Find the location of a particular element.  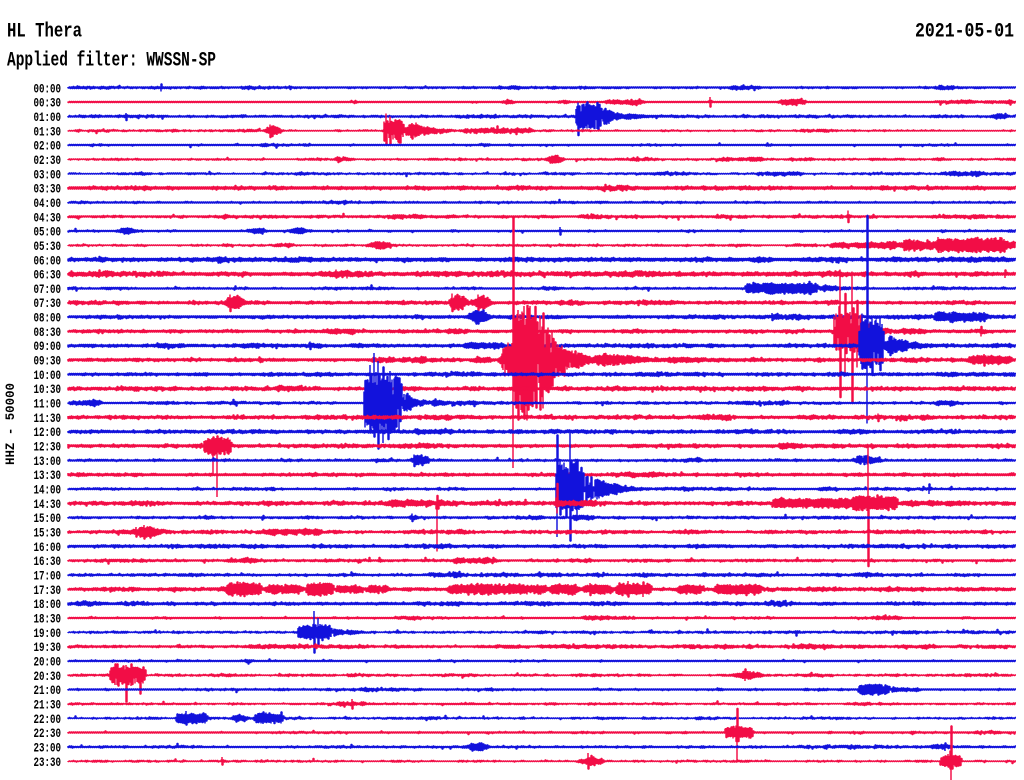

svg-text: 2021-05-01 is located at coordinates (964, 31).